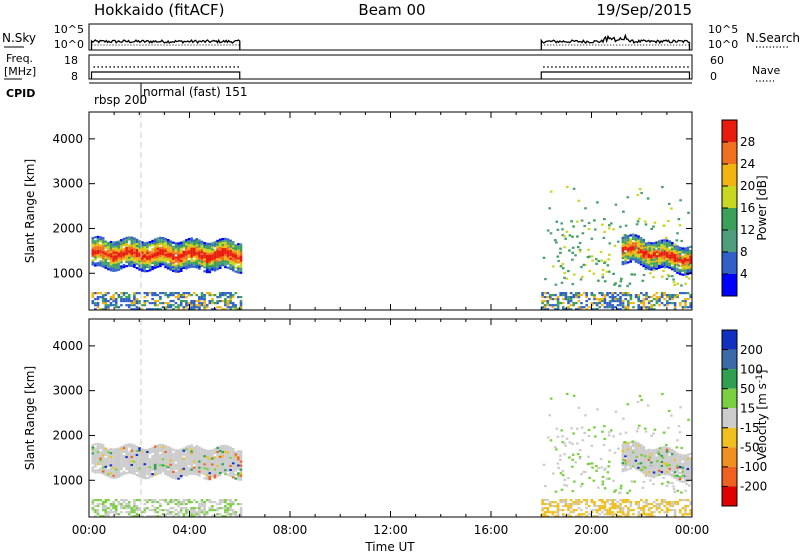  Describe the element at coordinates (30, 418) in the screenshot. I see `velocity-ylabel: Slant Range [km]` at that location.